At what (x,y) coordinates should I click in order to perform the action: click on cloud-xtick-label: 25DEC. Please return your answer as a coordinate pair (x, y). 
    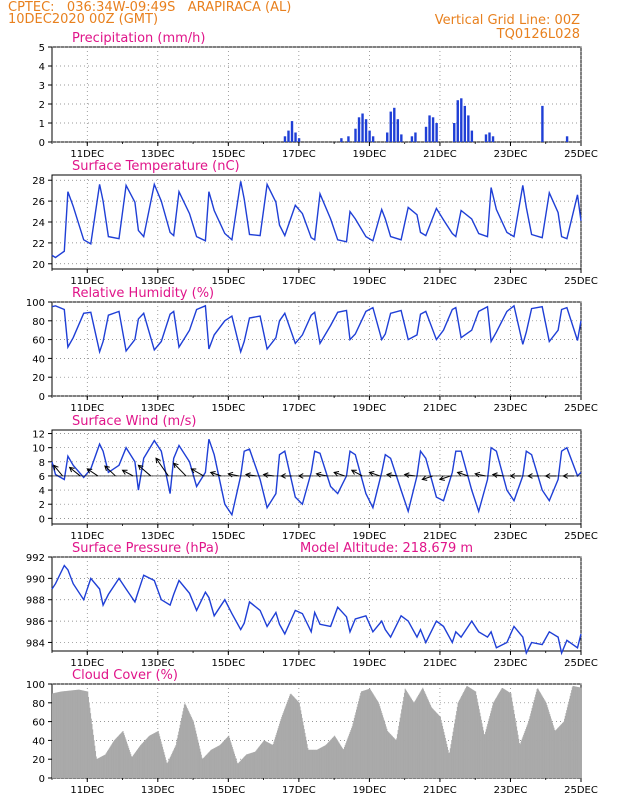
    Looking at the image, I should click on (581, 790).